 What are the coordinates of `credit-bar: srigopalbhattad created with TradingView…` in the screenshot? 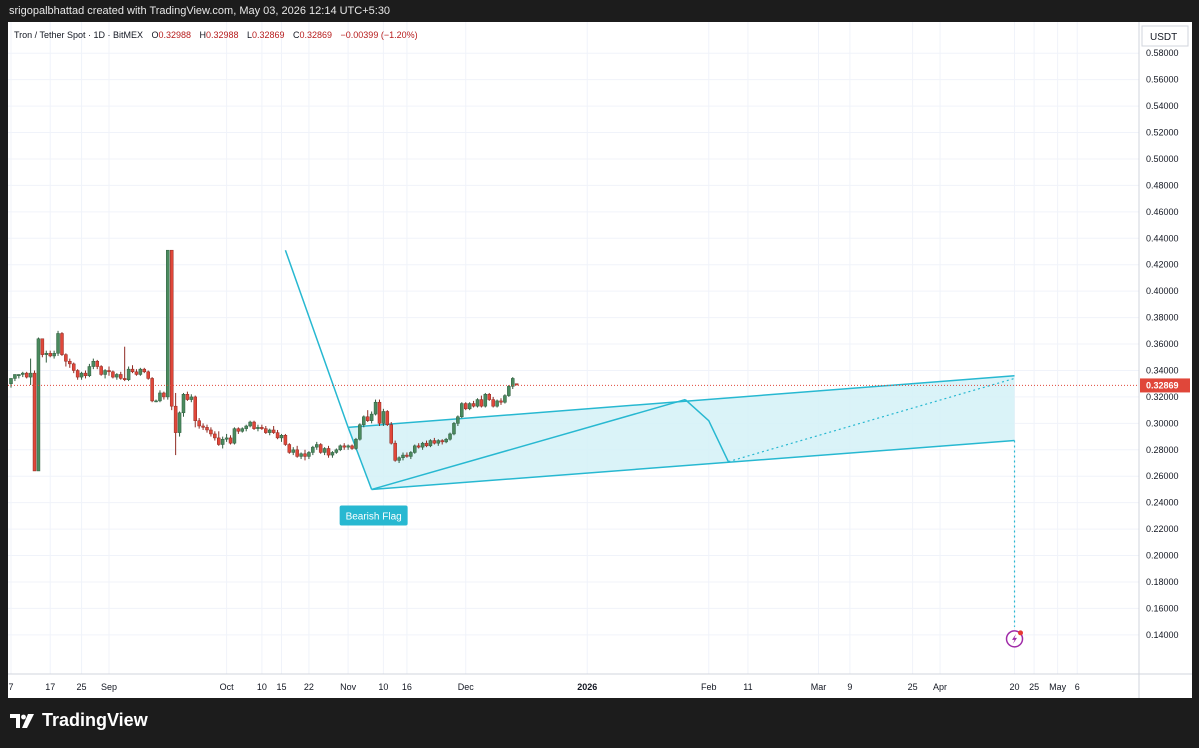 It's located at (599, 11).